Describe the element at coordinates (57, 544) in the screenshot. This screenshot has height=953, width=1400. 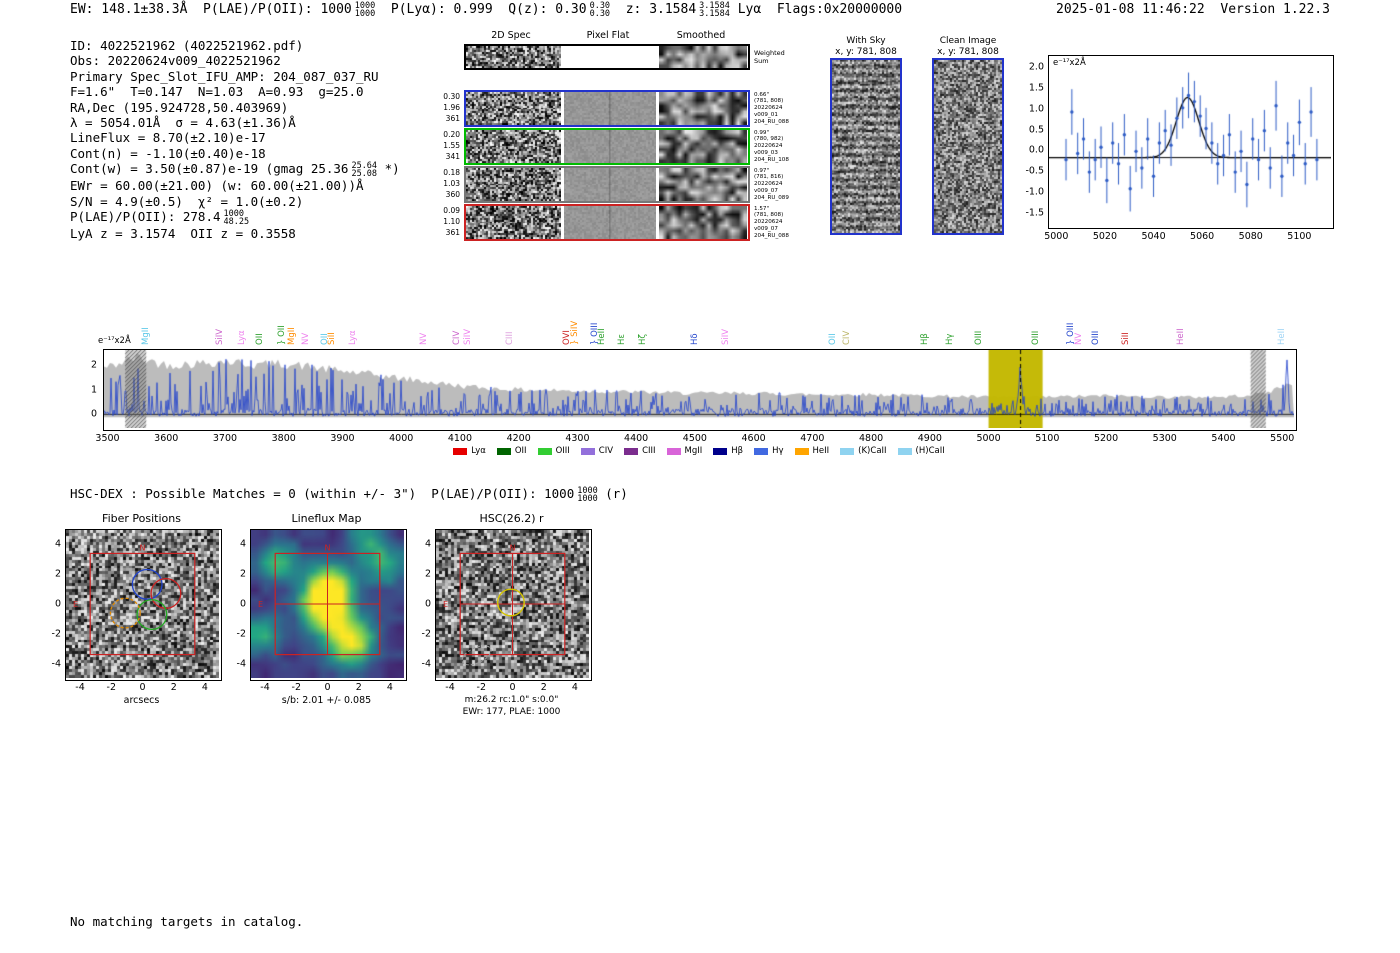
I see `panel-y-tick: 4` at that location.